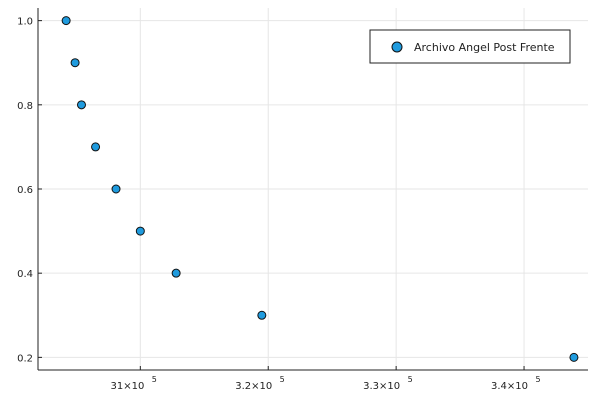 This screenshot has width=600, height=404. I want to click on legend-label: Archivo Angel Post Frente, so click(484, 47).